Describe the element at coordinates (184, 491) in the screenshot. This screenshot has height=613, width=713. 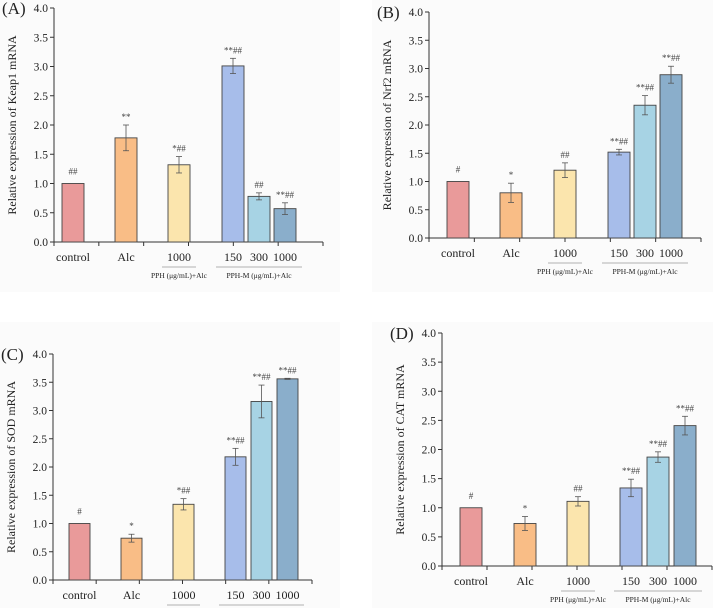
I see `significance-label: *##` at that location.